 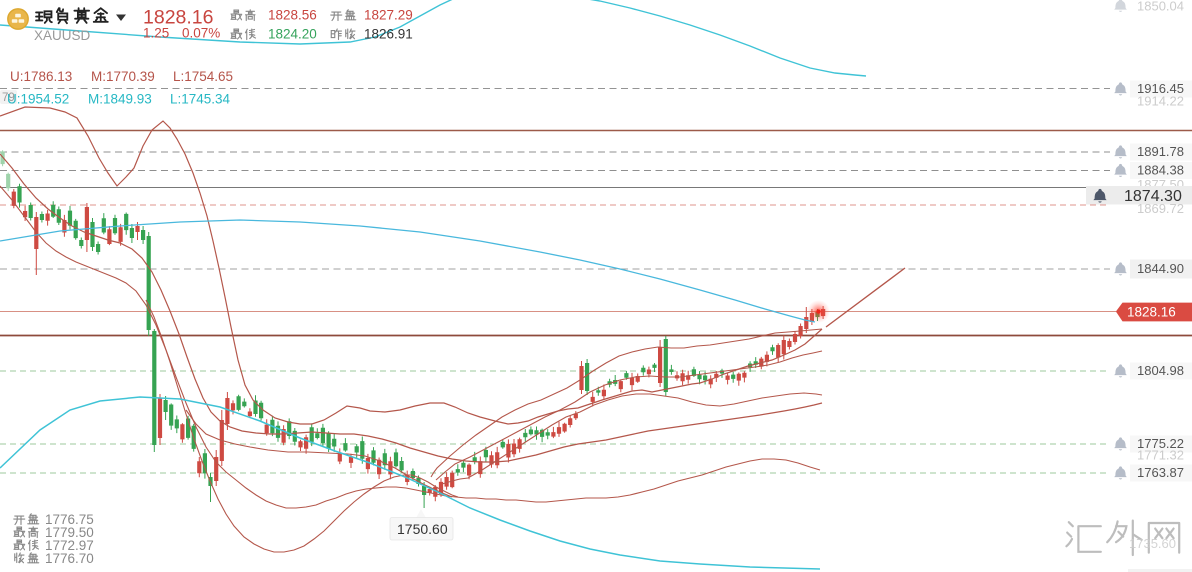 I want to click on svg-text: 1884.38, so click(x=1160, y=170).